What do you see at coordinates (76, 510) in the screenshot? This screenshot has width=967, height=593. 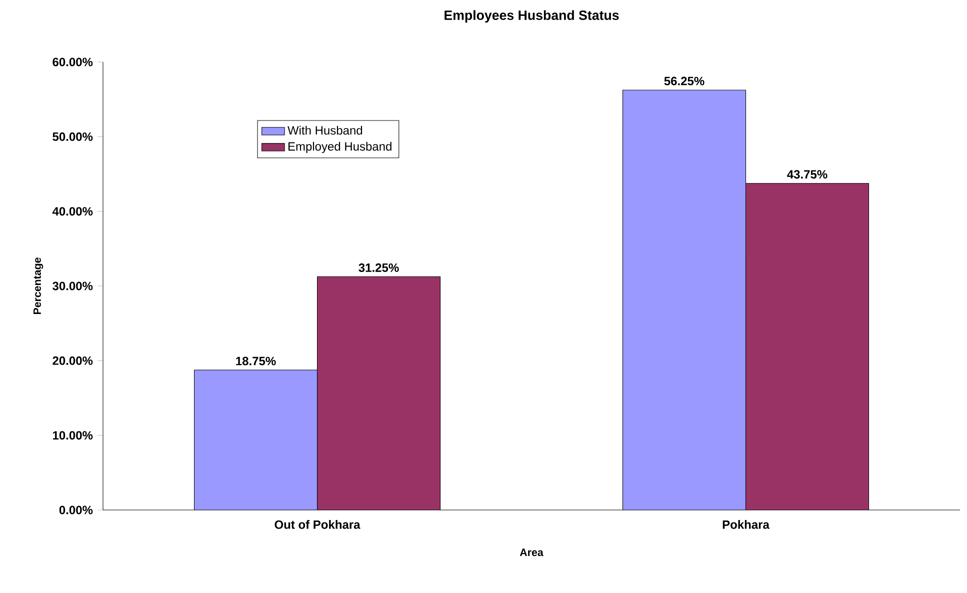 I see `y-tick-label: 0.00%` at bounding box center [76, 510].